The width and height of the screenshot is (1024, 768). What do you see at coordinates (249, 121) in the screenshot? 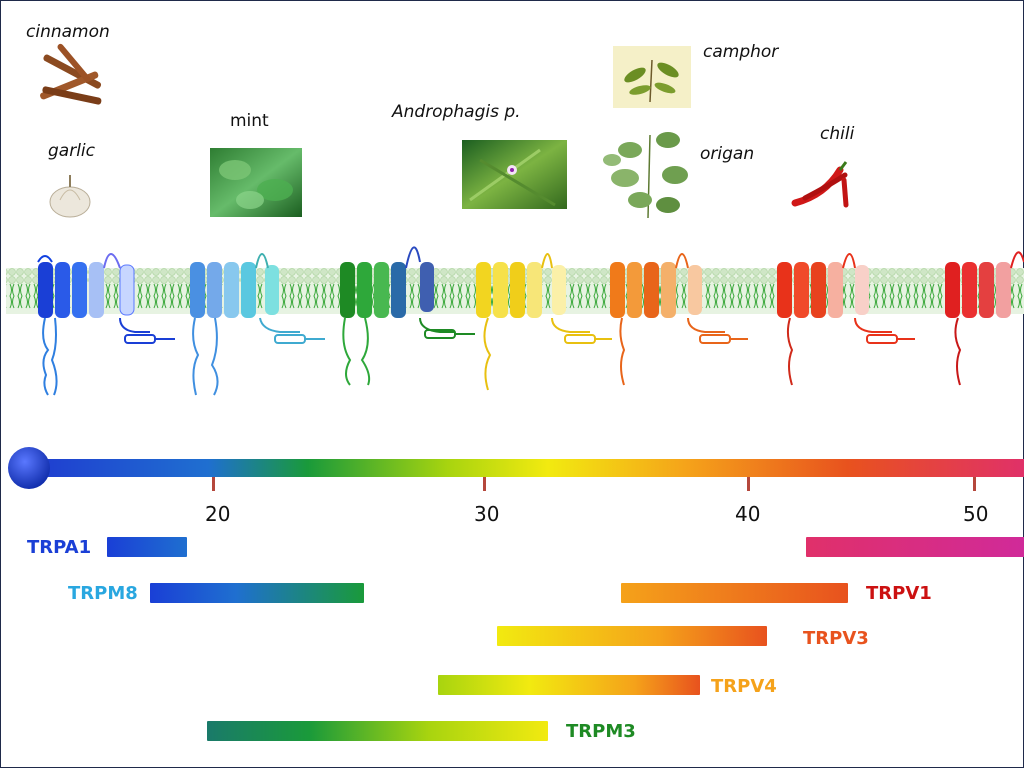
I see `mint-label: mint` at bounding box center [249, 121].